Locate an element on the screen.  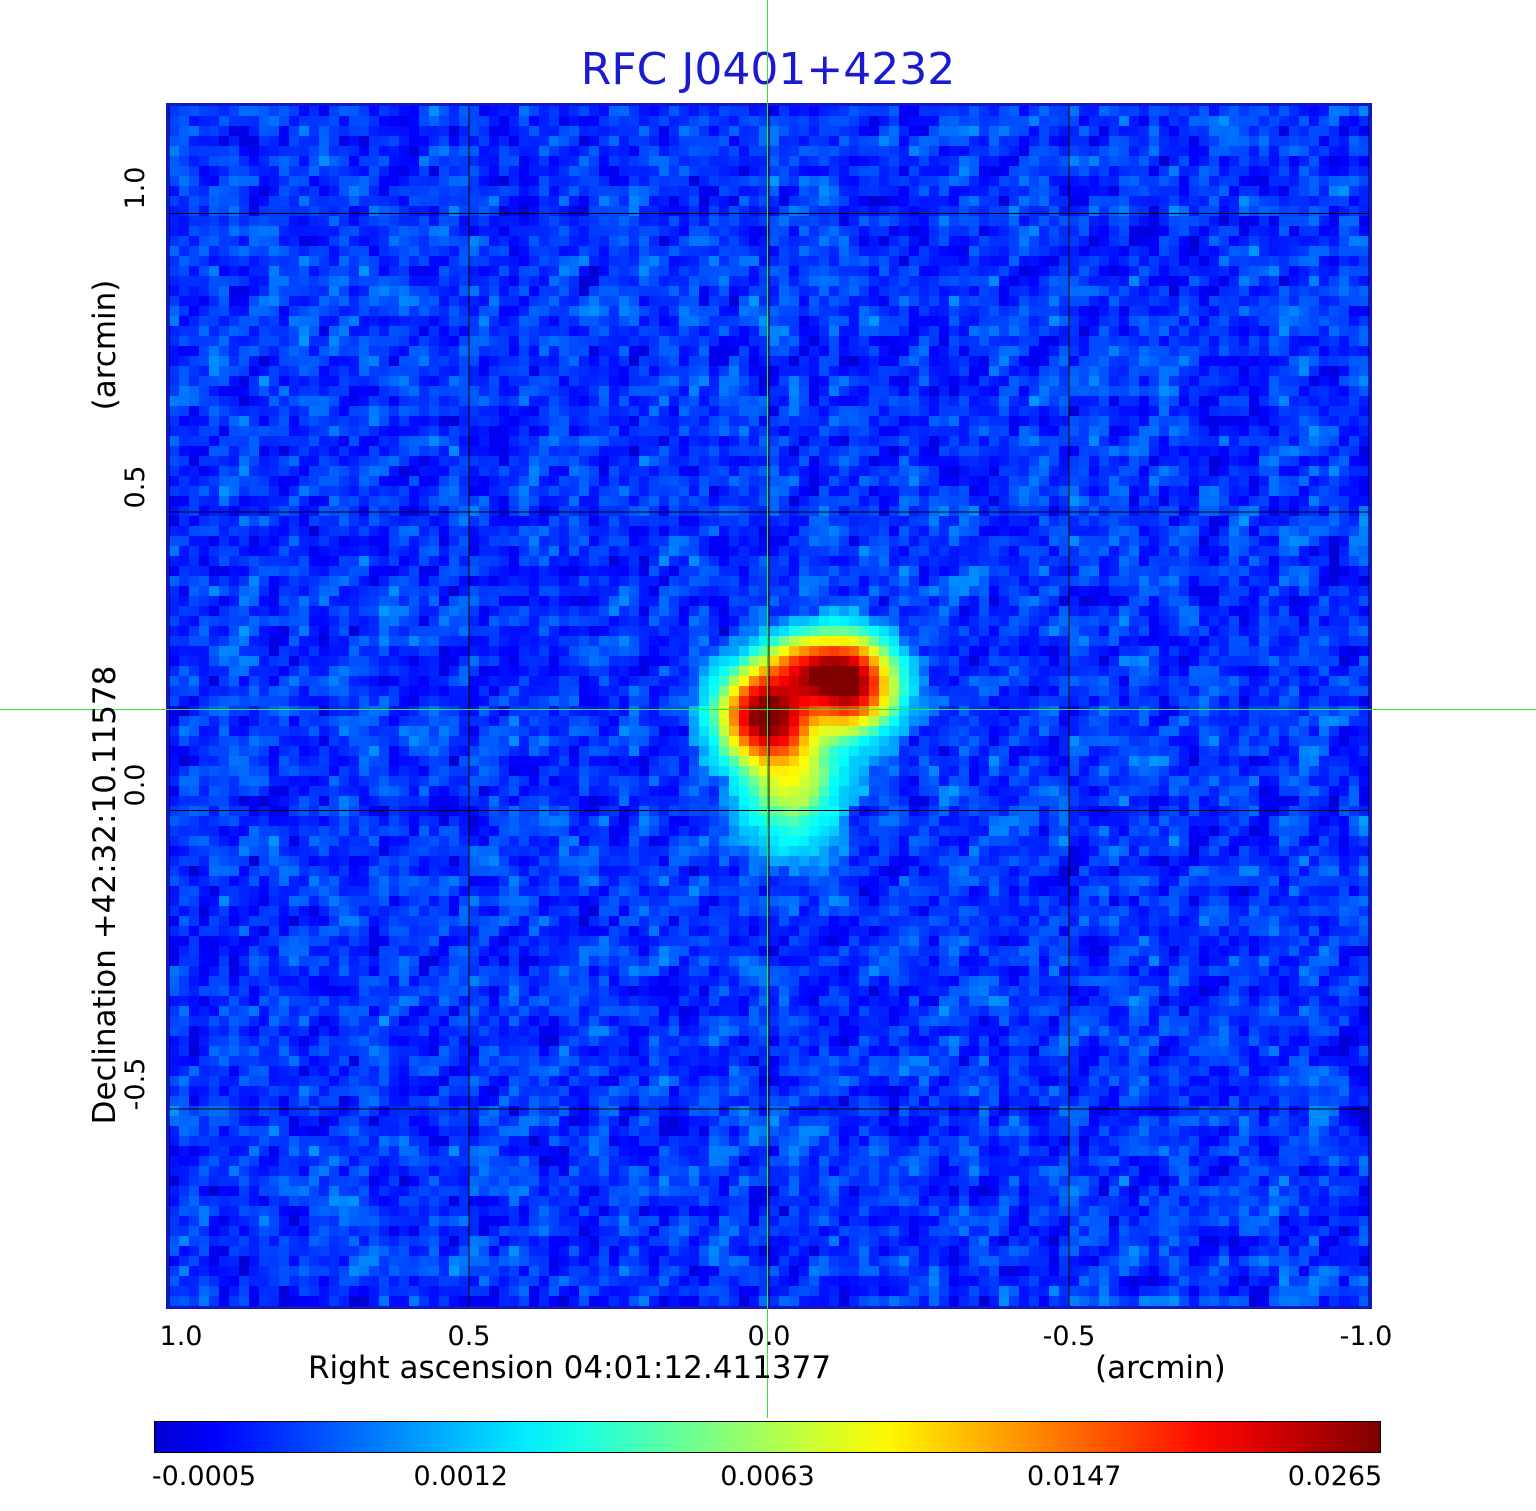
y-tick-label: 1.0 is located at coordinates (135, 188).